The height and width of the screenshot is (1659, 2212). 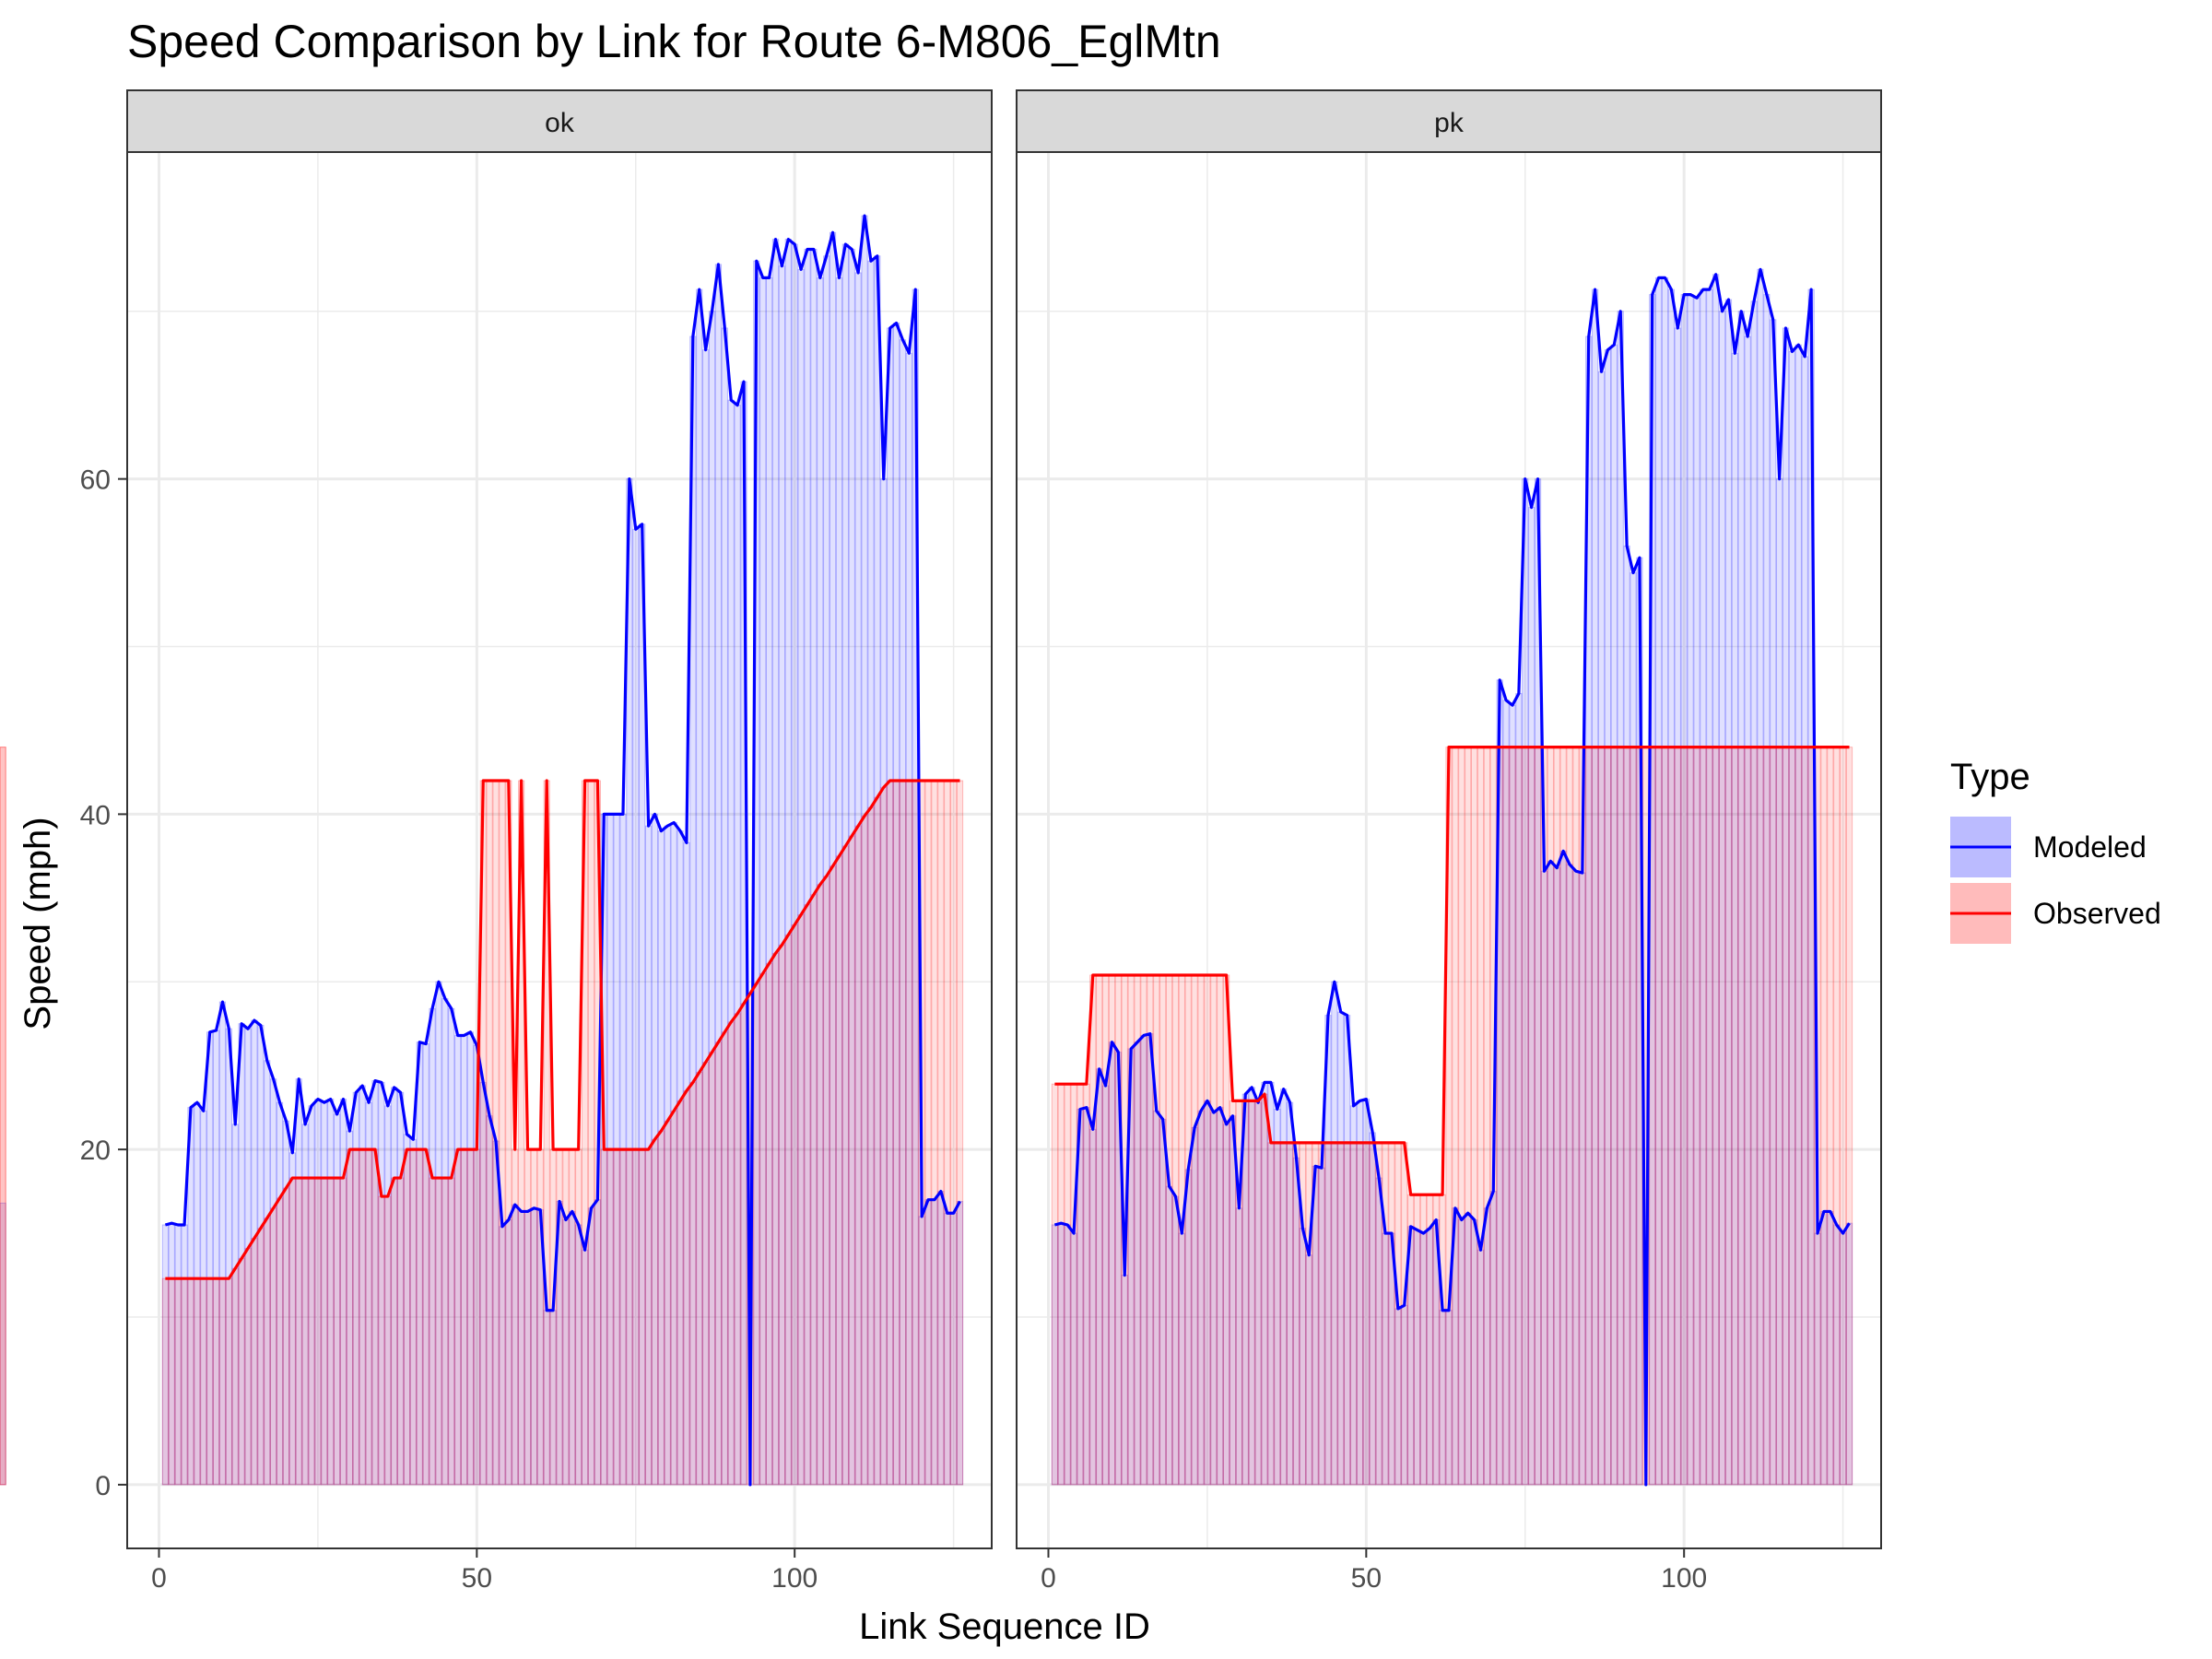 What do you see at coordinates (1366, 1578) in the screenshot?
I see `x-tick-label: 50` at bounding box center [1366, 1578].